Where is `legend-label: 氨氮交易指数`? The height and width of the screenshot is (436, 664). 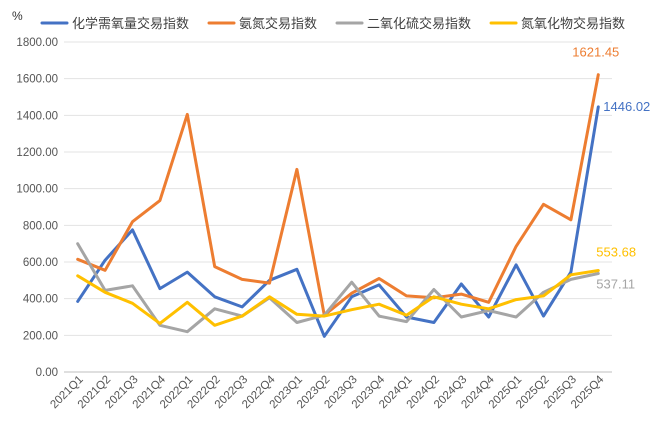
legend-label: 氨氮交易指数 is located at coordinates (278, 23).